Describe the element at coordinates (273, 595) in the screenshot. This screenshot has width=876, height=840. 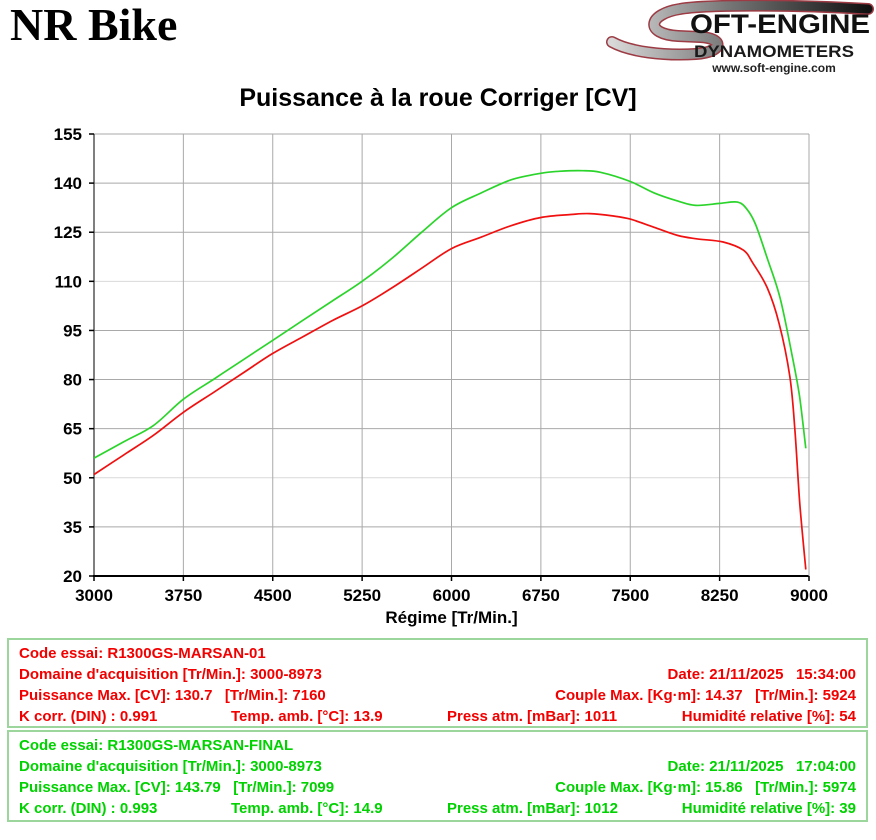
I see `x-tick-label: 4500` at that location.